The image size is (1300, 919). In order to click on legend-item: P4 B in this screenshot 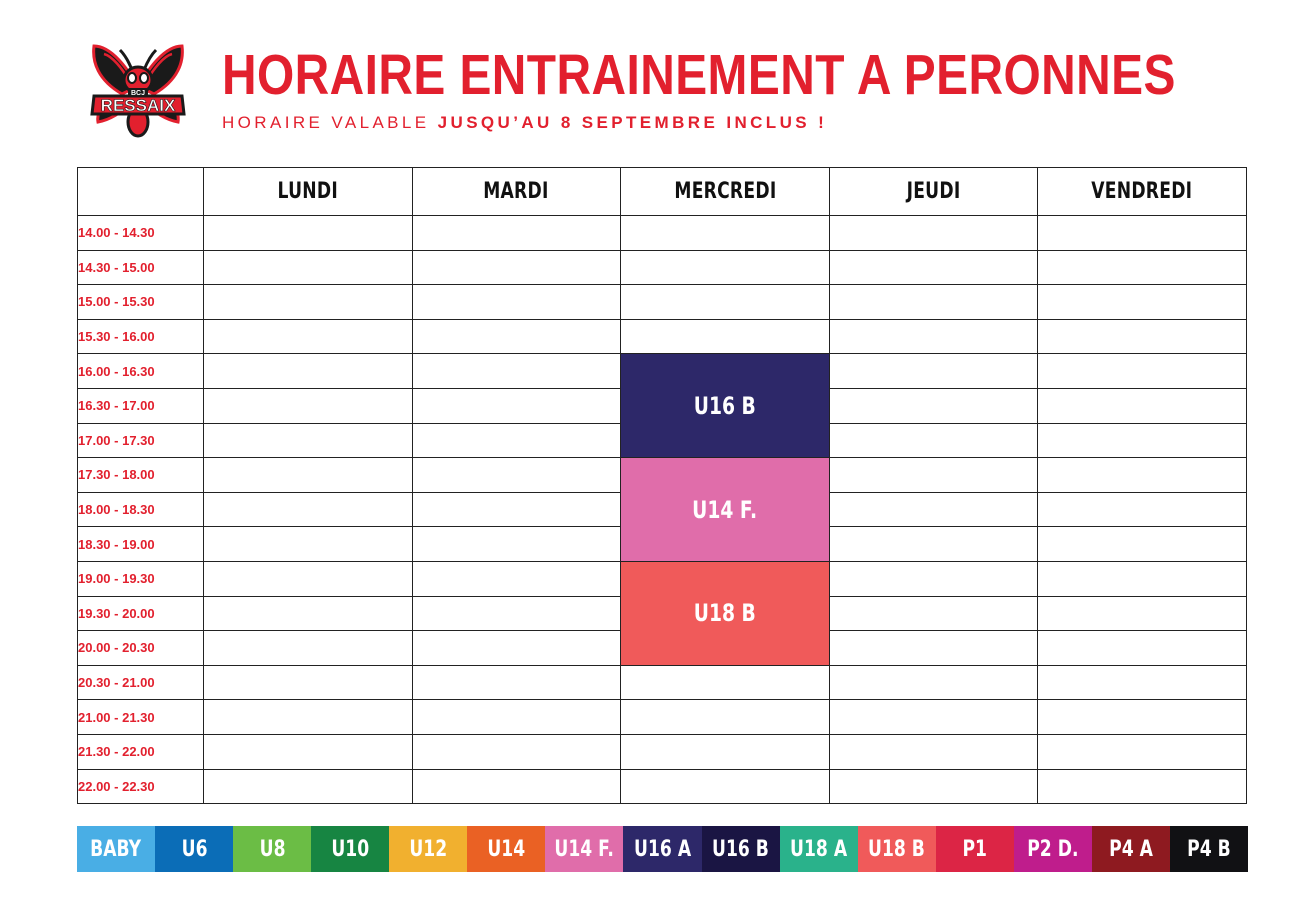, I will do `click(1208, 849)`.